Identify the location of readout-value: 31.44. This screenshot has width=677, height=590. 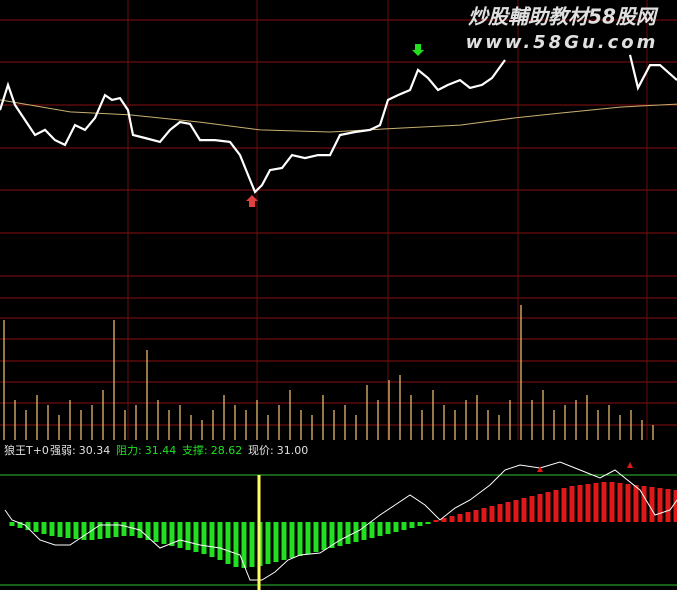
(161, 450).